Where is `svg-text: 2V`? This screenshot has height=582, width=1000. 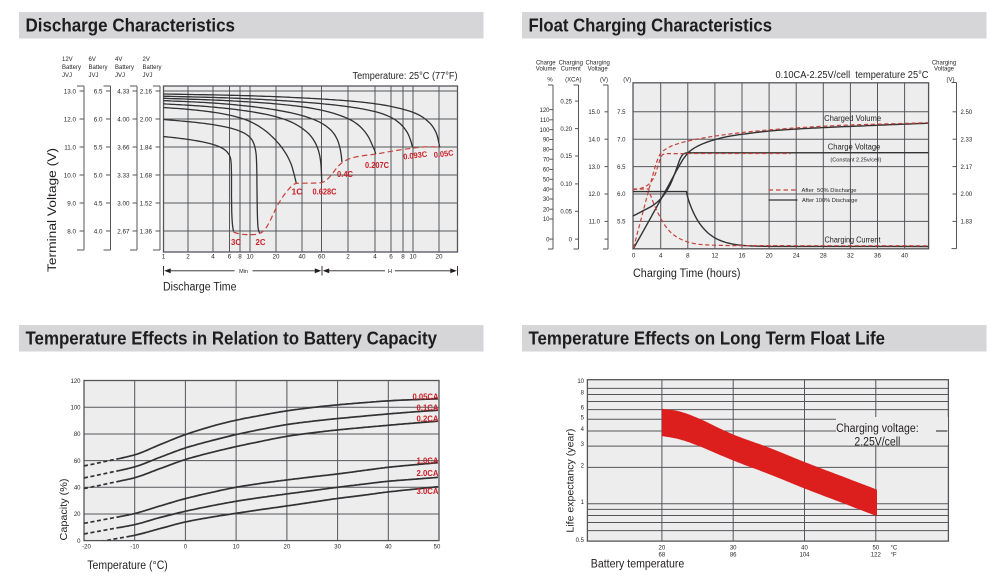
svg-text: 2V is located at coordinates (146, 60).